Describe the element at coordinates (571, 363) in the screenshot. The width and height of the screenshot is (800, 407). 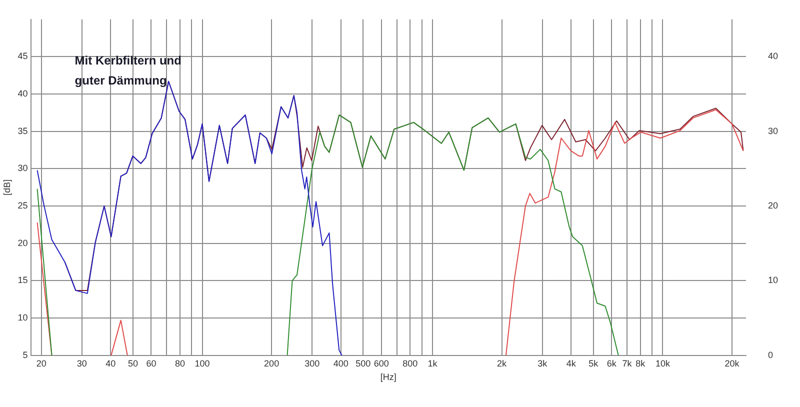
I see `x-tick-label: 4k` at that location.